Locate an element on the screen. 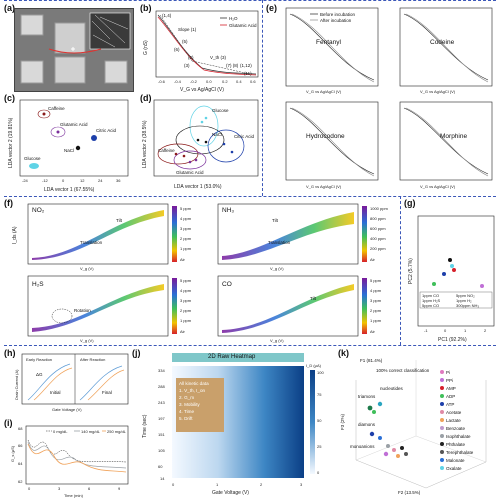 The image size is (500, 500). b-ylabel: G (nS) is located at coordinates (146, 47).